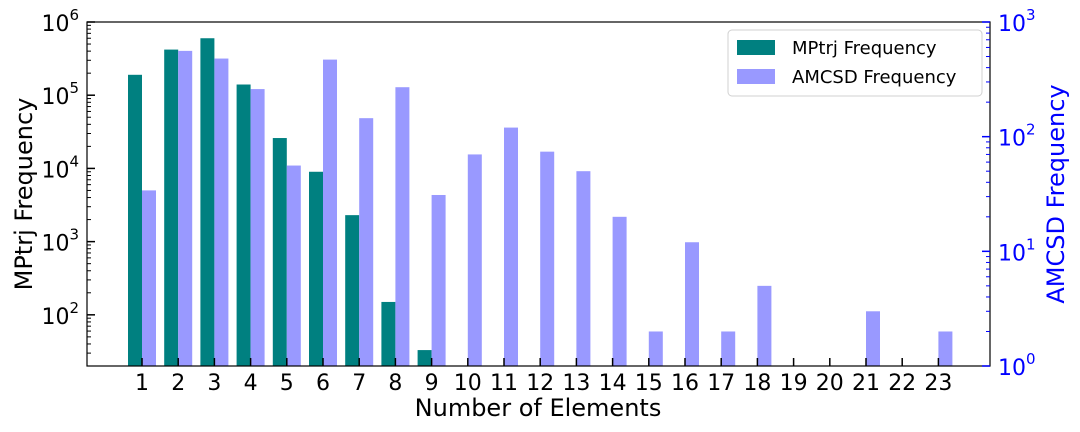 The height and width of the screenshot is (432, 1080). I want to click on right-tick-label: 10⁰, so click(1017, 365).